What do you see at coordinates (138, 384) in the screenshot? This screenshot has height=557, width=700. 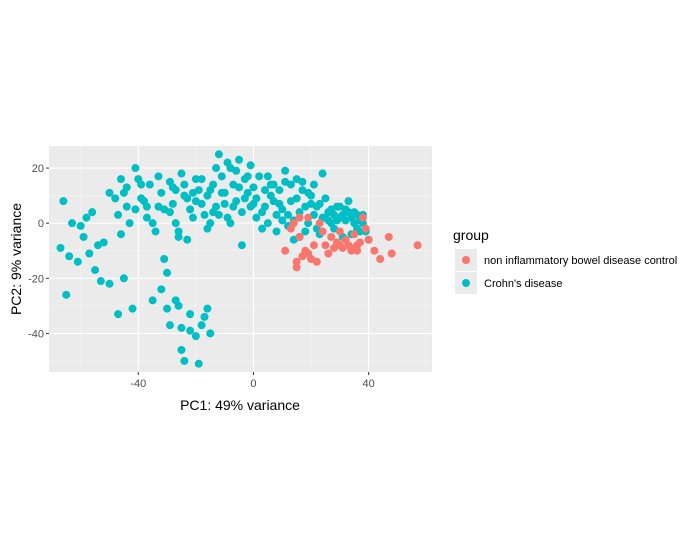 I see `x-tick-label: -40` at bounding box center [138, 384].